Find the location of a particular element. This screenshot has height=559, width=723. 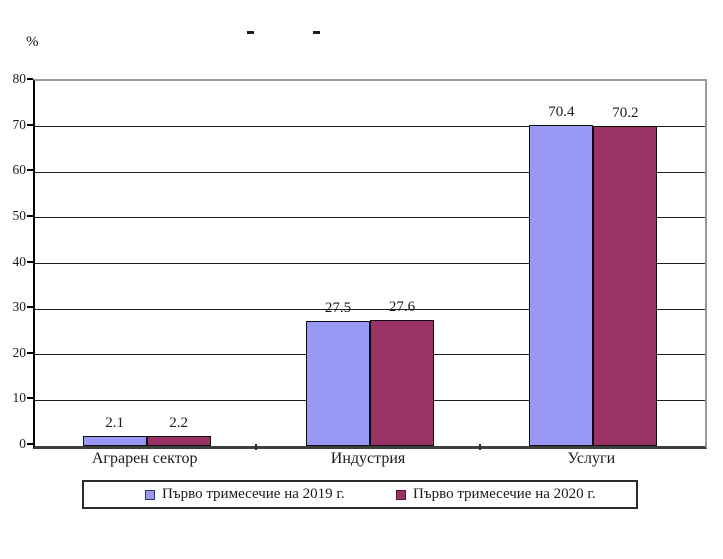

y-axis-tick-label: 20 is located at coordinates (19, 352).